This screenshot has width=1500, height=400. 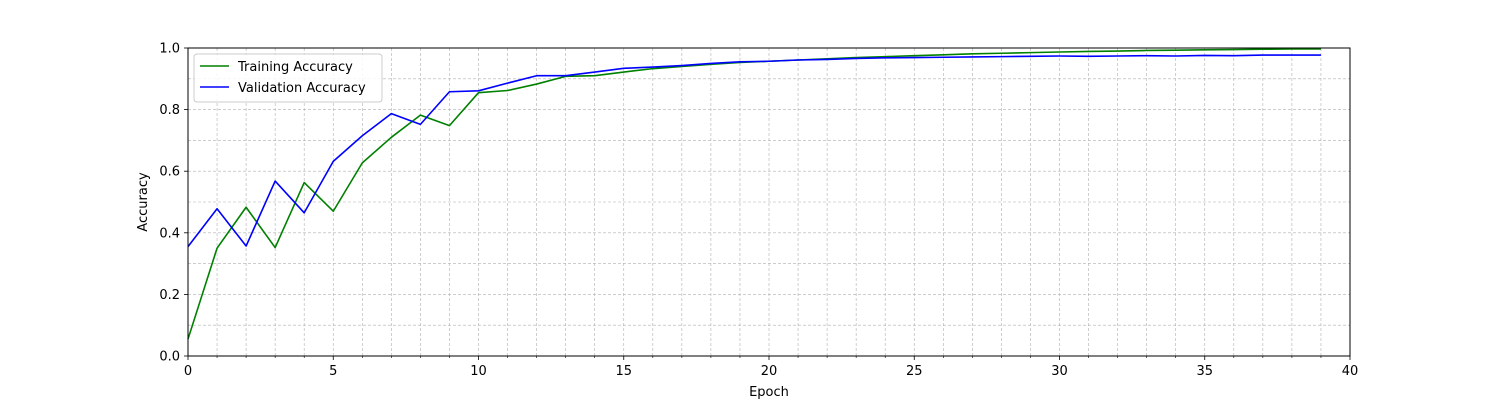 What do you see at coordinates (188, 371) in the screenshot?
I see `x-tick-label: 0` at bounding box center [188, 371].